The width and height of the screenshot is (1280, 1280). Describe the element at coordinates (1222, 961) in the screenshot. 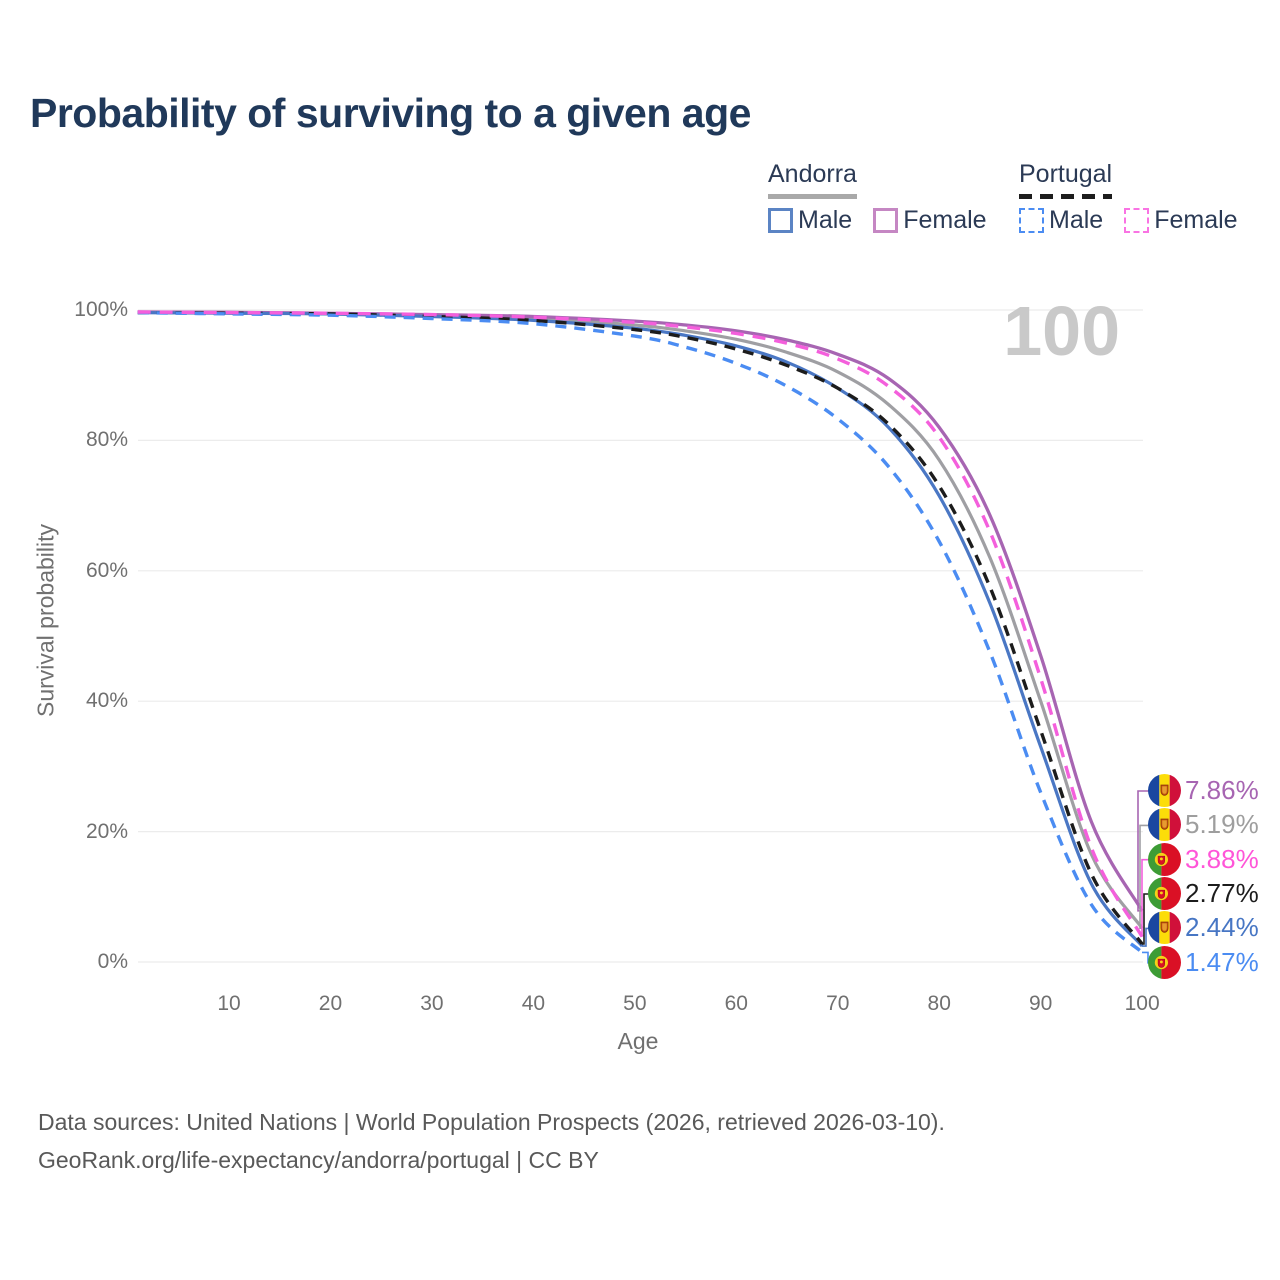

I see `end-label-value: 1.47%` at that location.